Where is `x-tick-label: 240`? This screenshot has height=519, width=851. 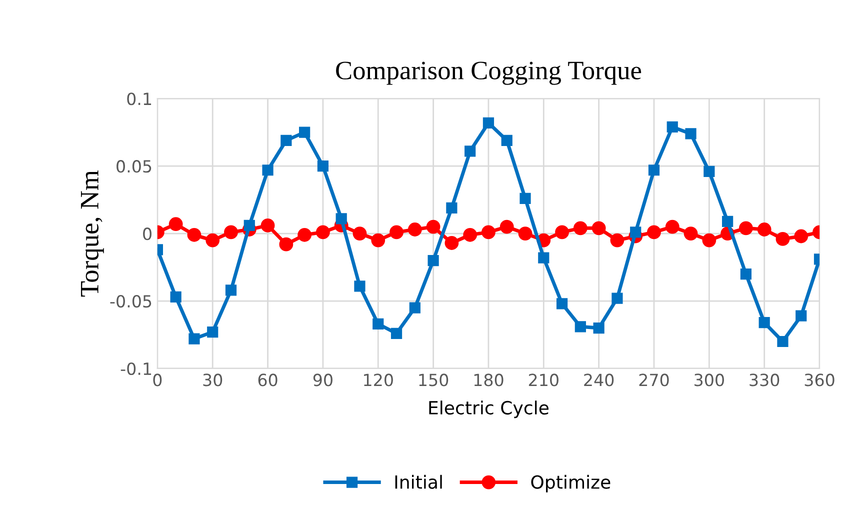 x-tick-label: 240 is located at coordinates (599, 380).